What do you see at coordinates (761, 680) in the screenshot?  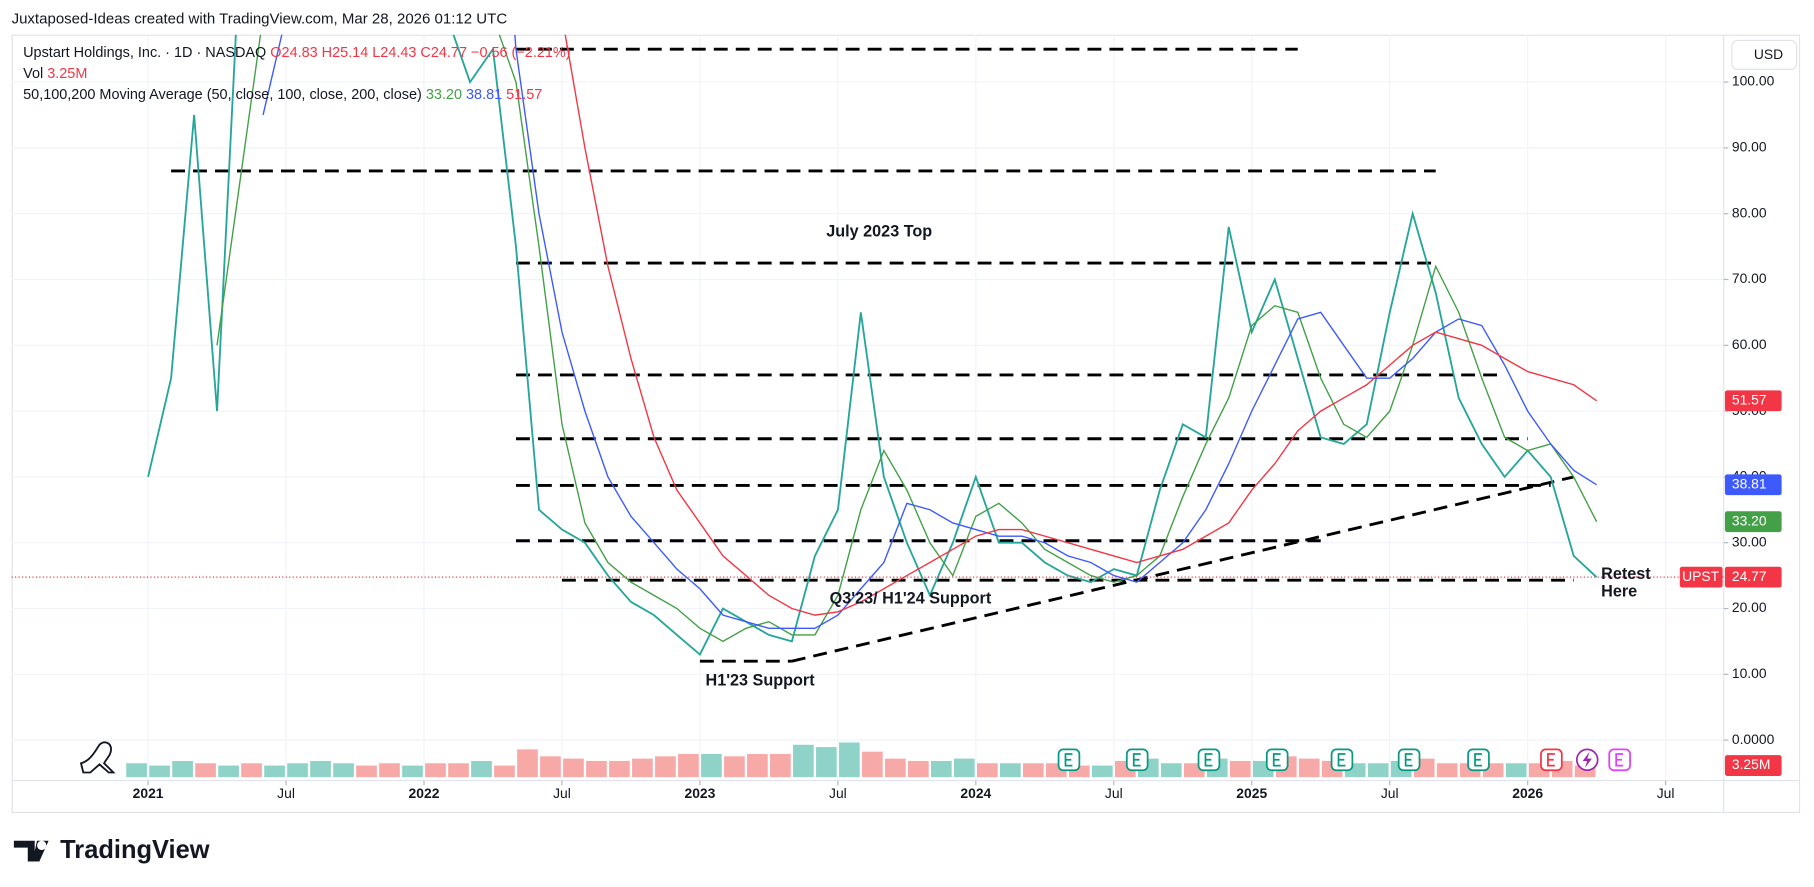 I see `annotation: H1'23 Support` at bounding box center [761, 680].